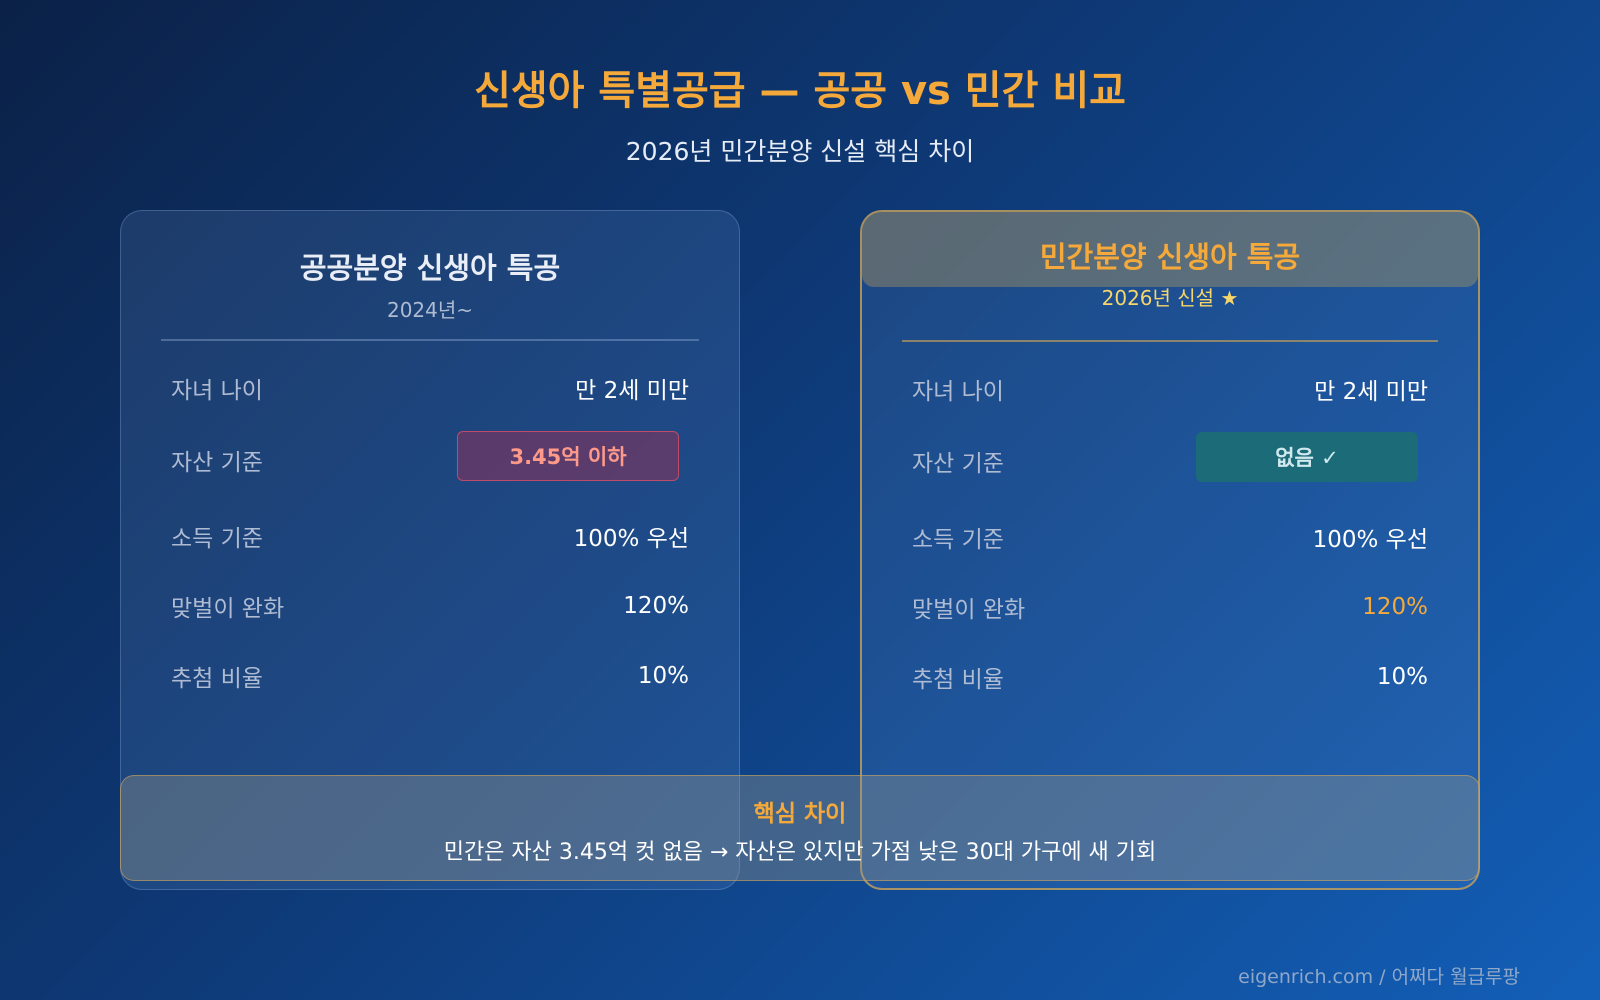  What do you see at coordinates (800, 814) in the screenshot?
I see `key-difference-title: 핵심 차이` at bounding box center [800, 814].